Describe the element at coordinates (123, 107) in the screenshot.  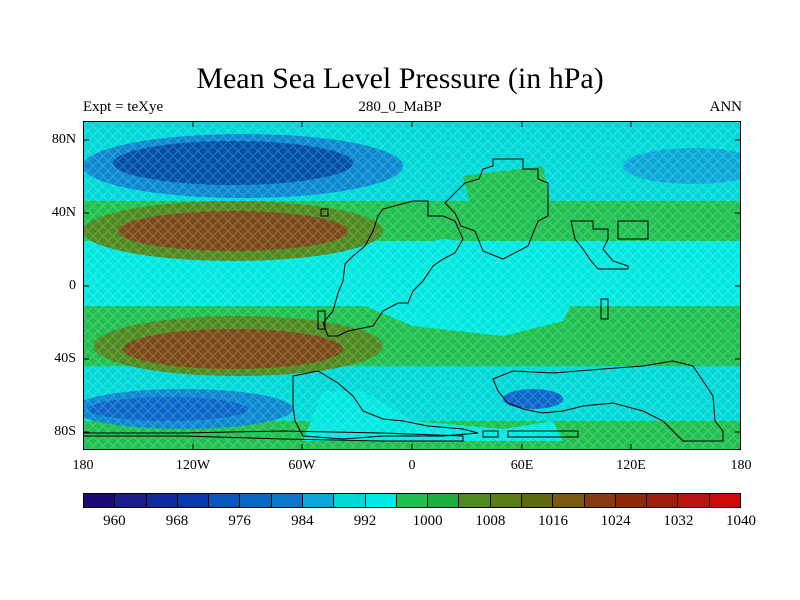
I see `experiment-label: Expt = teXye` at that location.